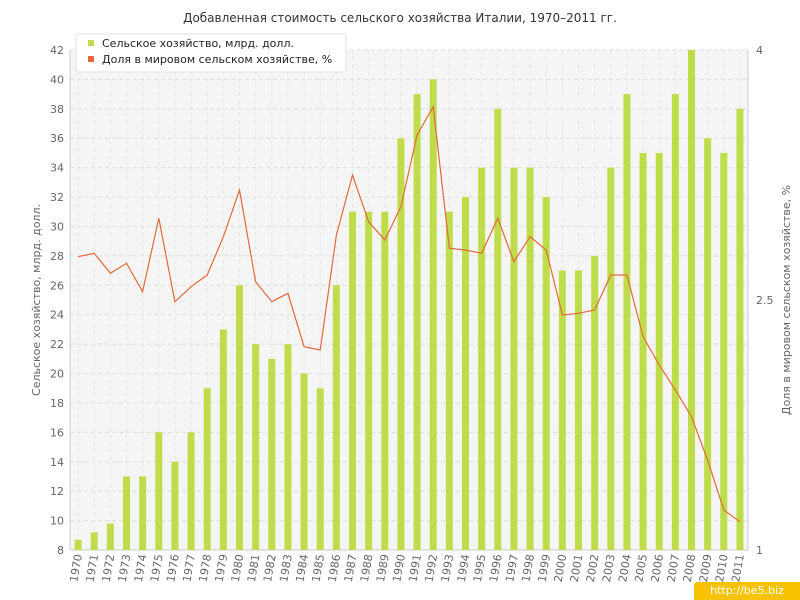 Image resolution: width=800 pixels, height=600 pixels. Describe the element at coordinates (254, 568) in the screenshot. I see `x-tick-label: 1981` at that location.